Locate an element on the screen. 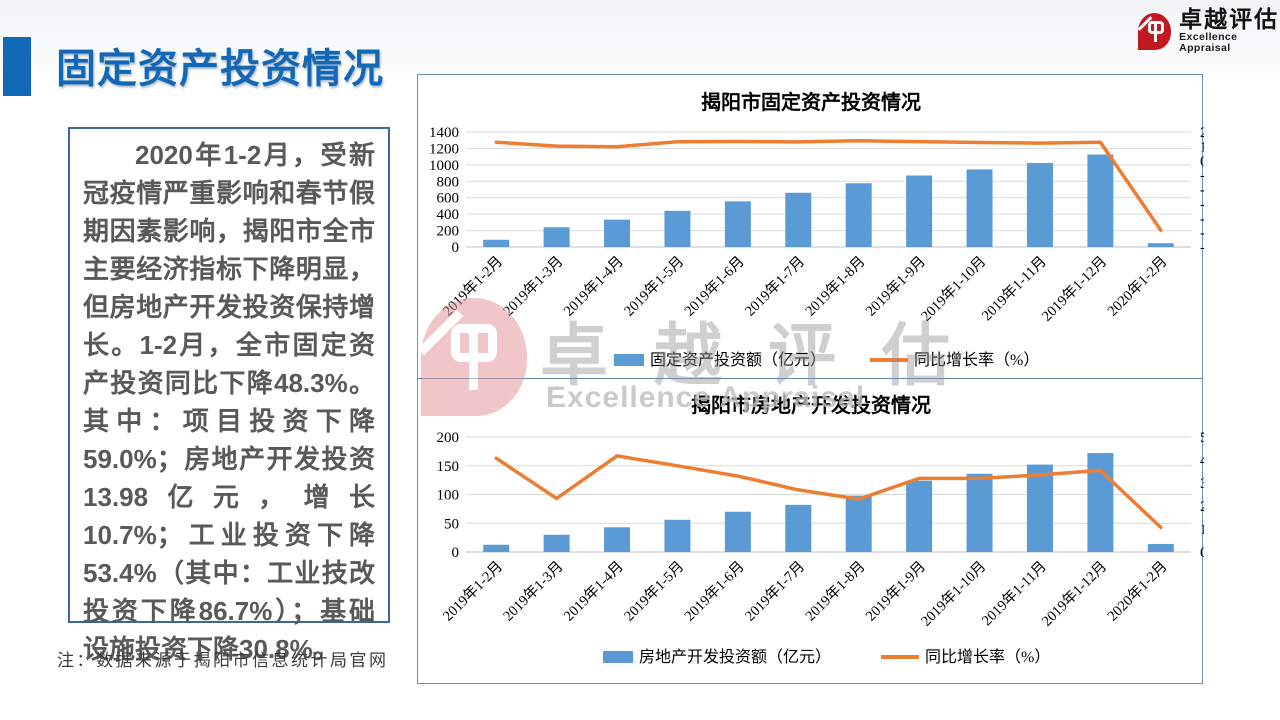  logo-stem-shape is located at coordinates (1155, 32).